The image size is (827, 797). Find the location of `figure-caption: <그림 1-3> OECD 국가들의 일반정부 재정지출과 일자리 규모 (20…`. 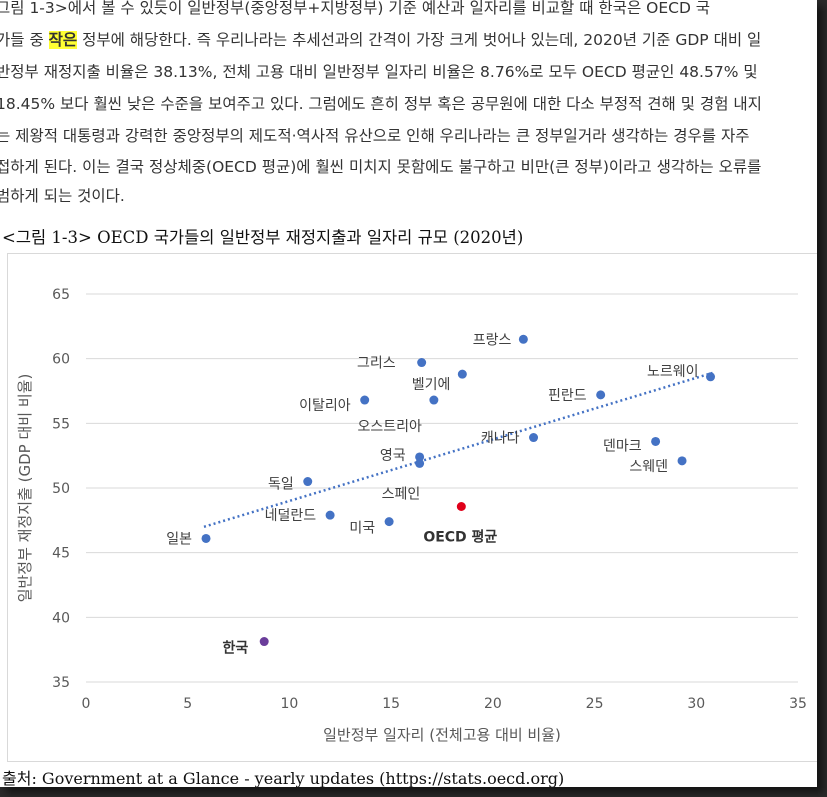

figure-caption: <그림 1-3> OECD 국가들의 일반정부 재정지출과 일자리 규모 (20… is located at coordinates (263, 237).